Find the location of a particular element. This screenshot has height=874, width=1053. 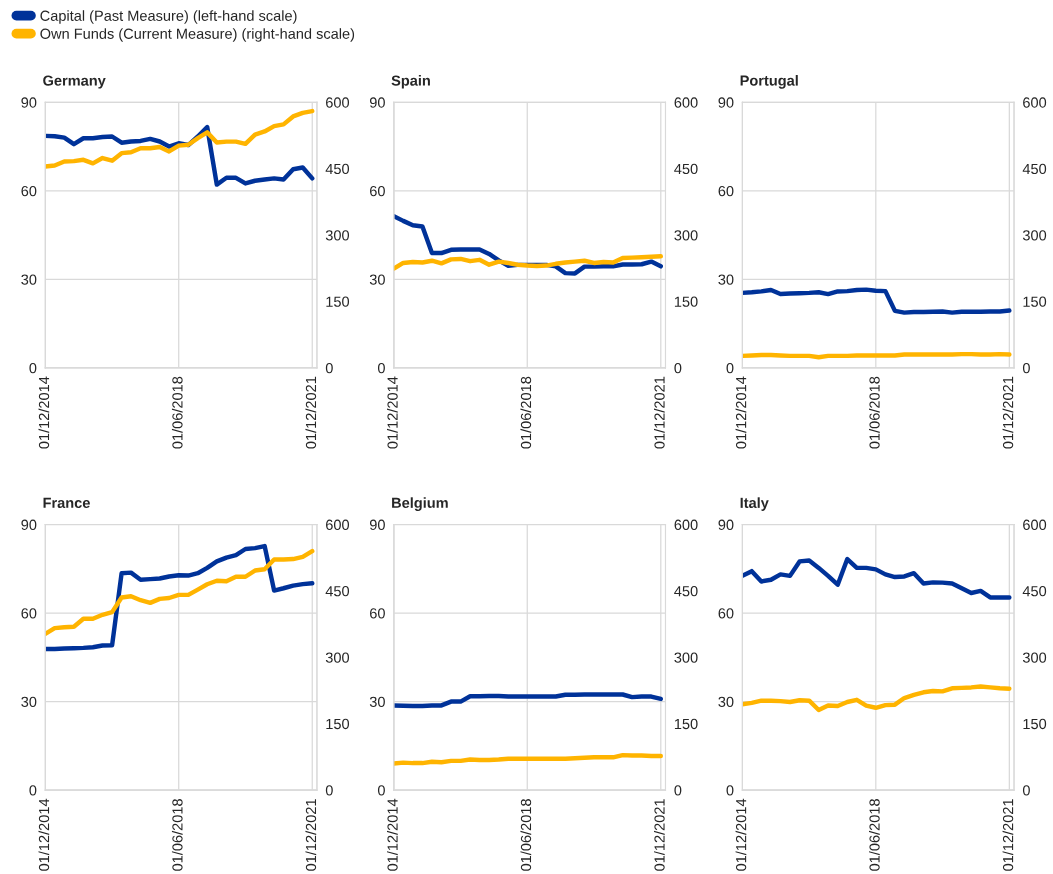

legend-label: Capital (Past Measure) (left-hand scale) is located at coordinates (168, 17).